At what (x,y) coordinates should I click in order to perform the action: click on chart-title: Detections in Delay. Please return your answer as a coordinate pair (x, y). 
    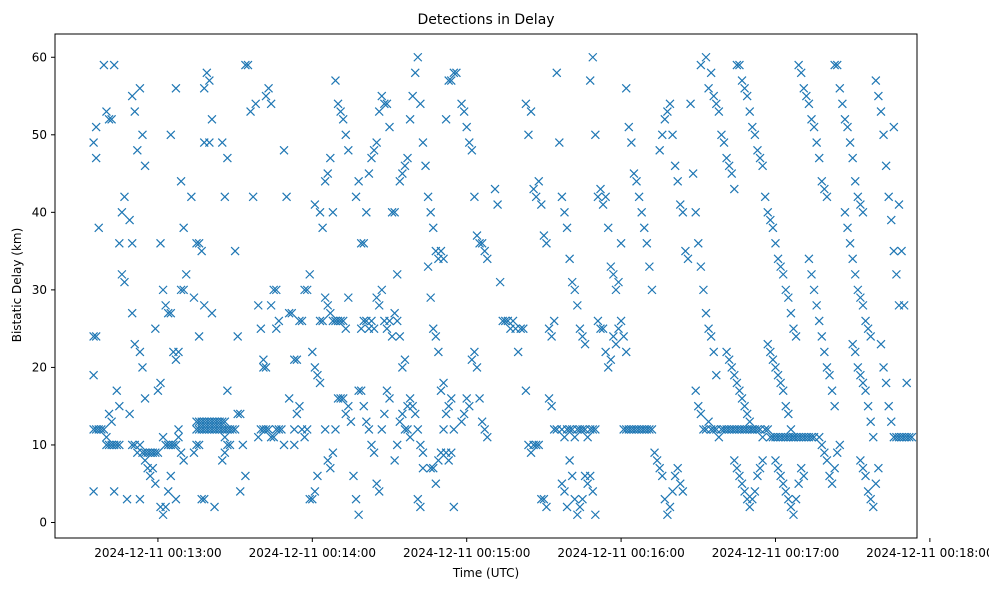
    Looking at the image, I should click on (485, 20).